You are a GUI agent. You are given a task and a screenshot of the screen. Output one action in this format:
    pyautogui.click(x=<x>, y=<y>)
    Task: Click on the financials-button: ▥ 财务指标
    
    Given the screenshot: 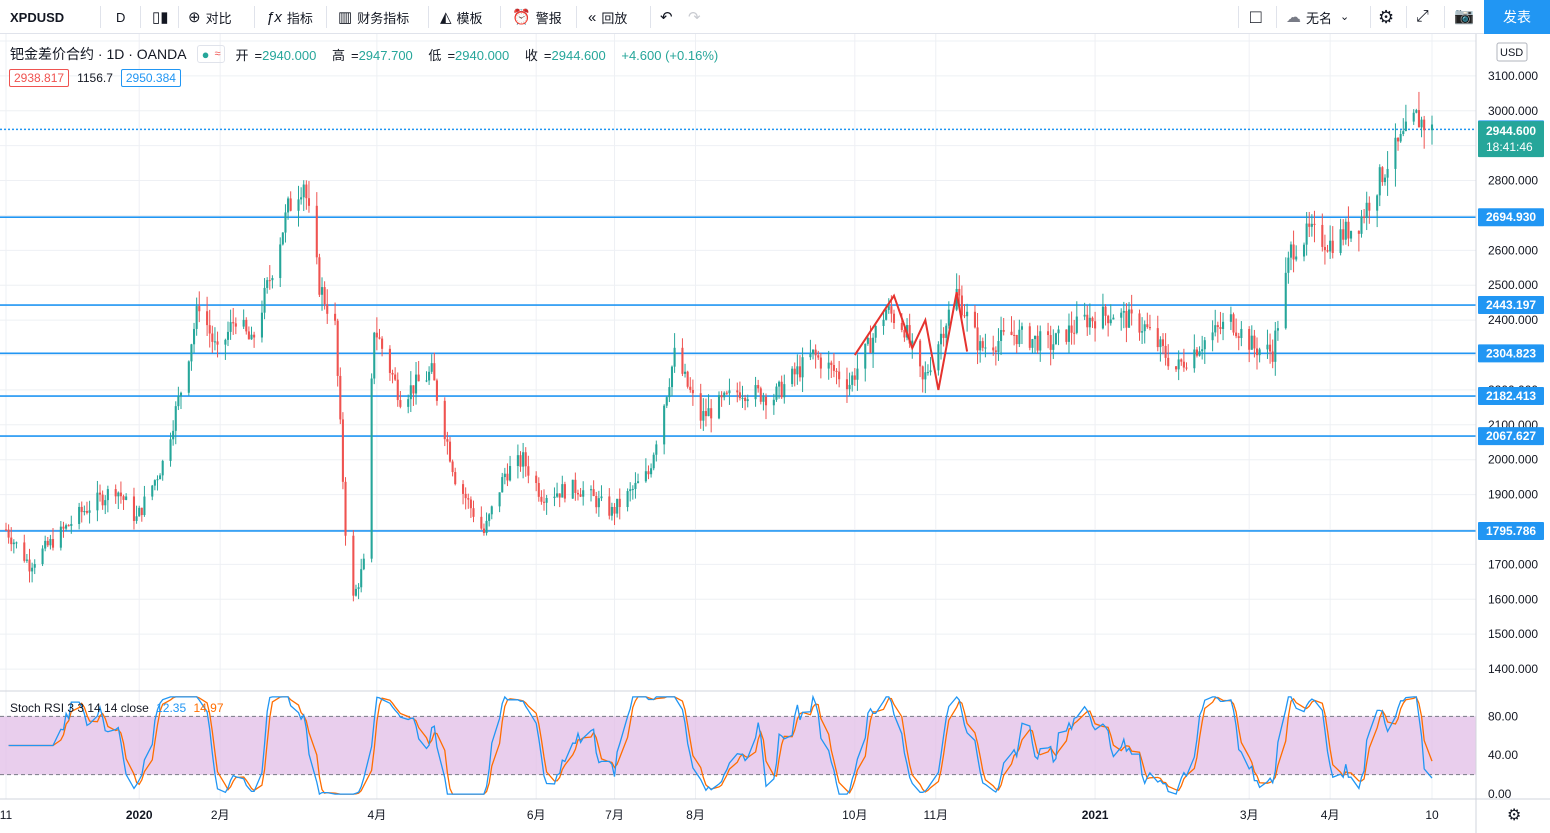 What is the action you would take?
    pyautogui.click(x=373, y=17)
    